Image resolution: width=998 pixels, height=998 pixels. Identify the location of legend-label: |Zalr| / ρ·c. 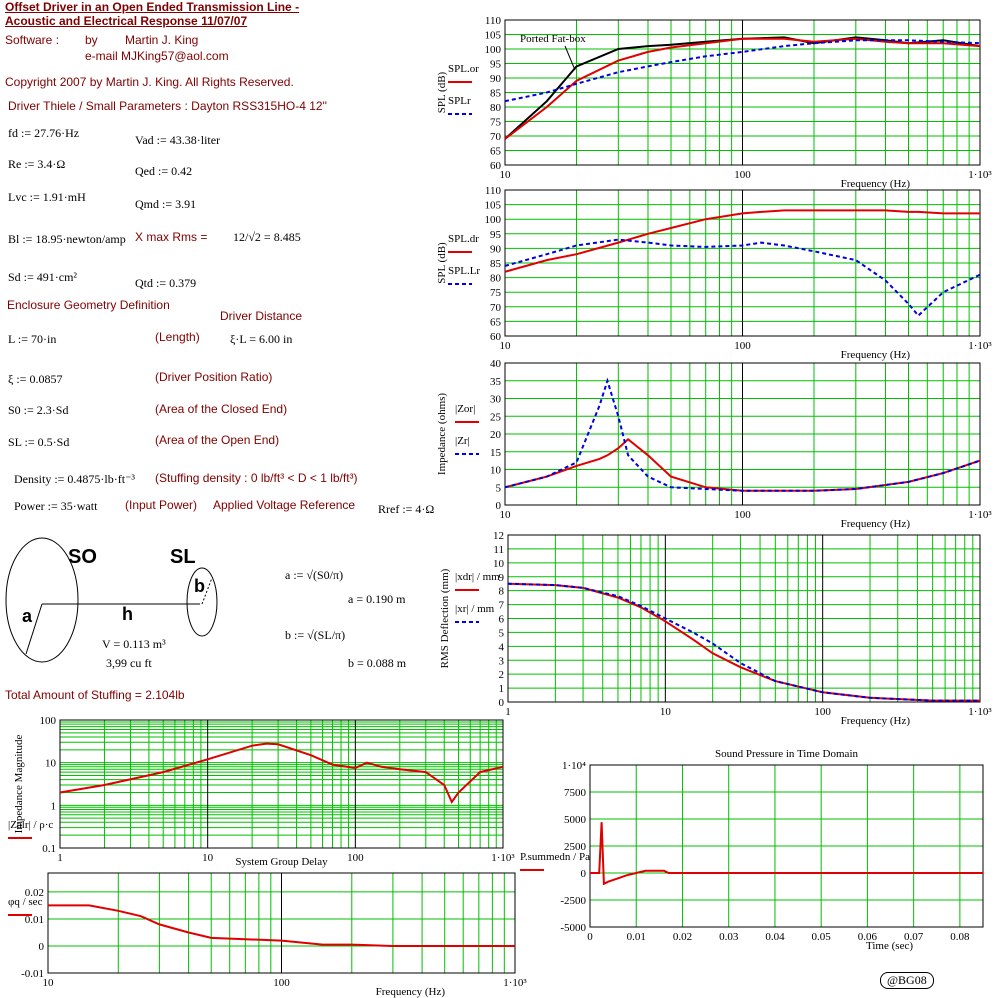
(30, 825).